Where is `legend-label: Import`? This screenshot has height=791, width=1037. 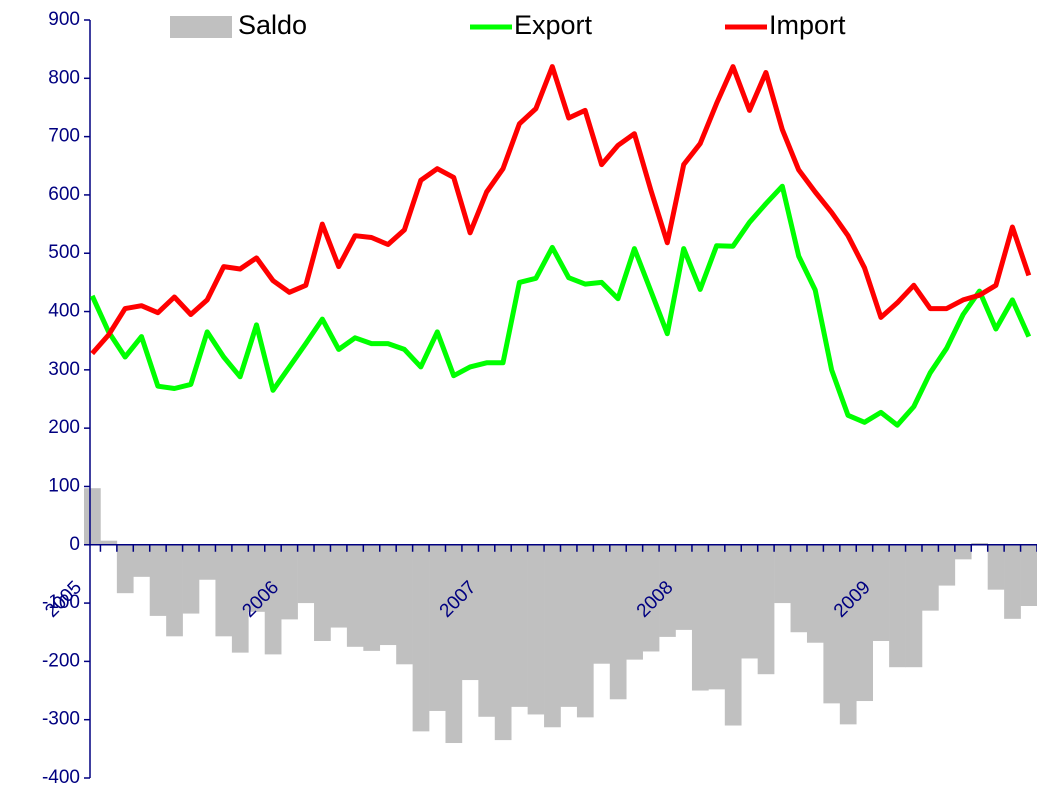
legend-label: Import is located at coordinates (807, 25).